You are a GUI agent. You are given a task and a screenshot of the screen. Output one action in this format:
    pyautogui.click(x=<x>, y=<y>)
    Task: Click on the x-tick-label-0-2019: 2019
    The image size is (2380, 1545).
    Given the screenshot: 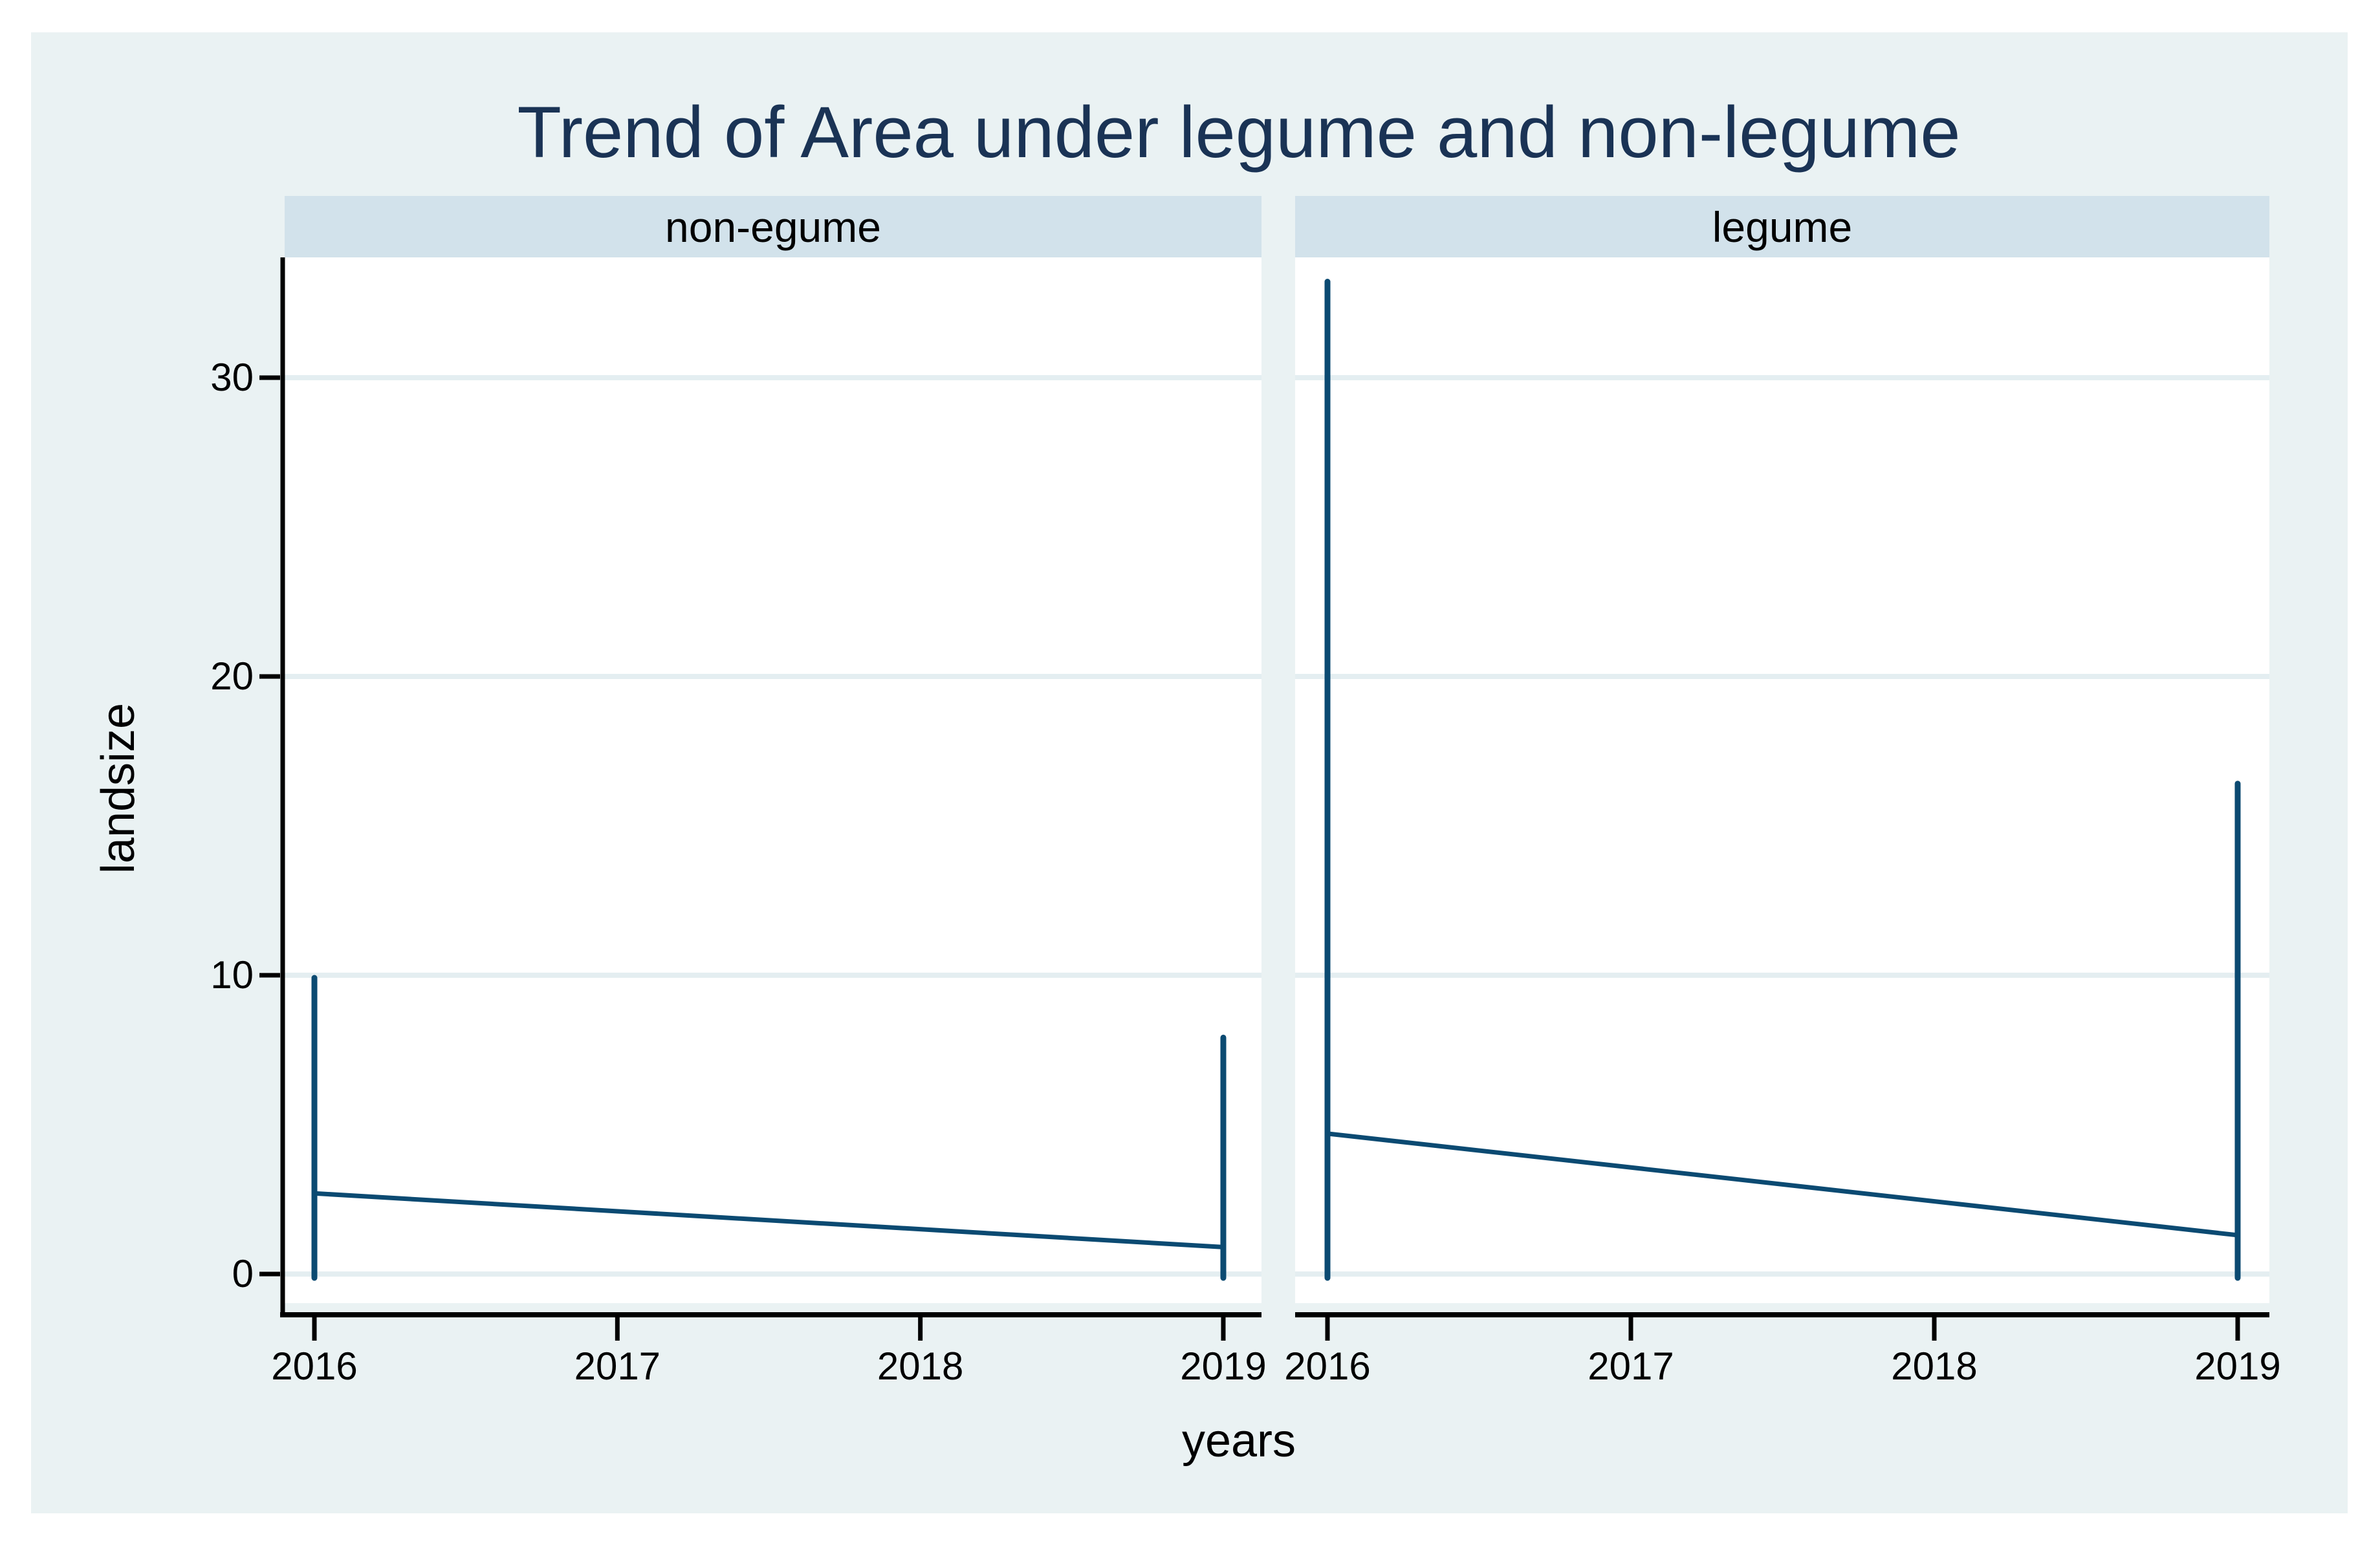 What is the action you would take?
    pyautogui.click(x=1223, y=1366)
    